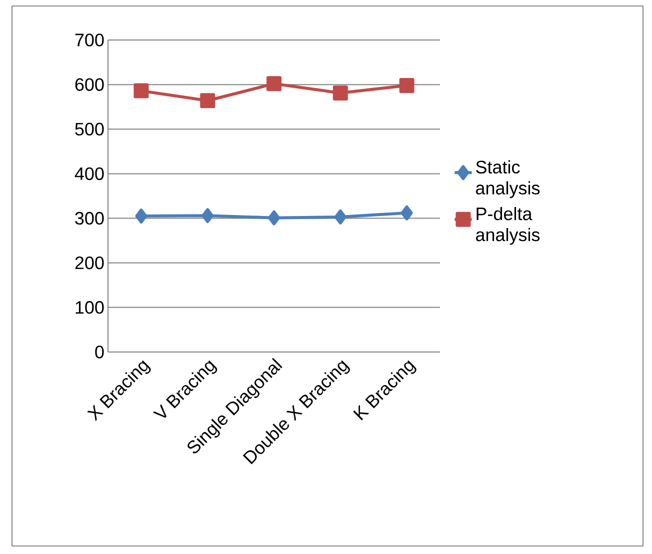 Image resolution: width=652 pixels, height=554 pixels. I want to click on legend-label: P-delta analysis, so click(508, 225).